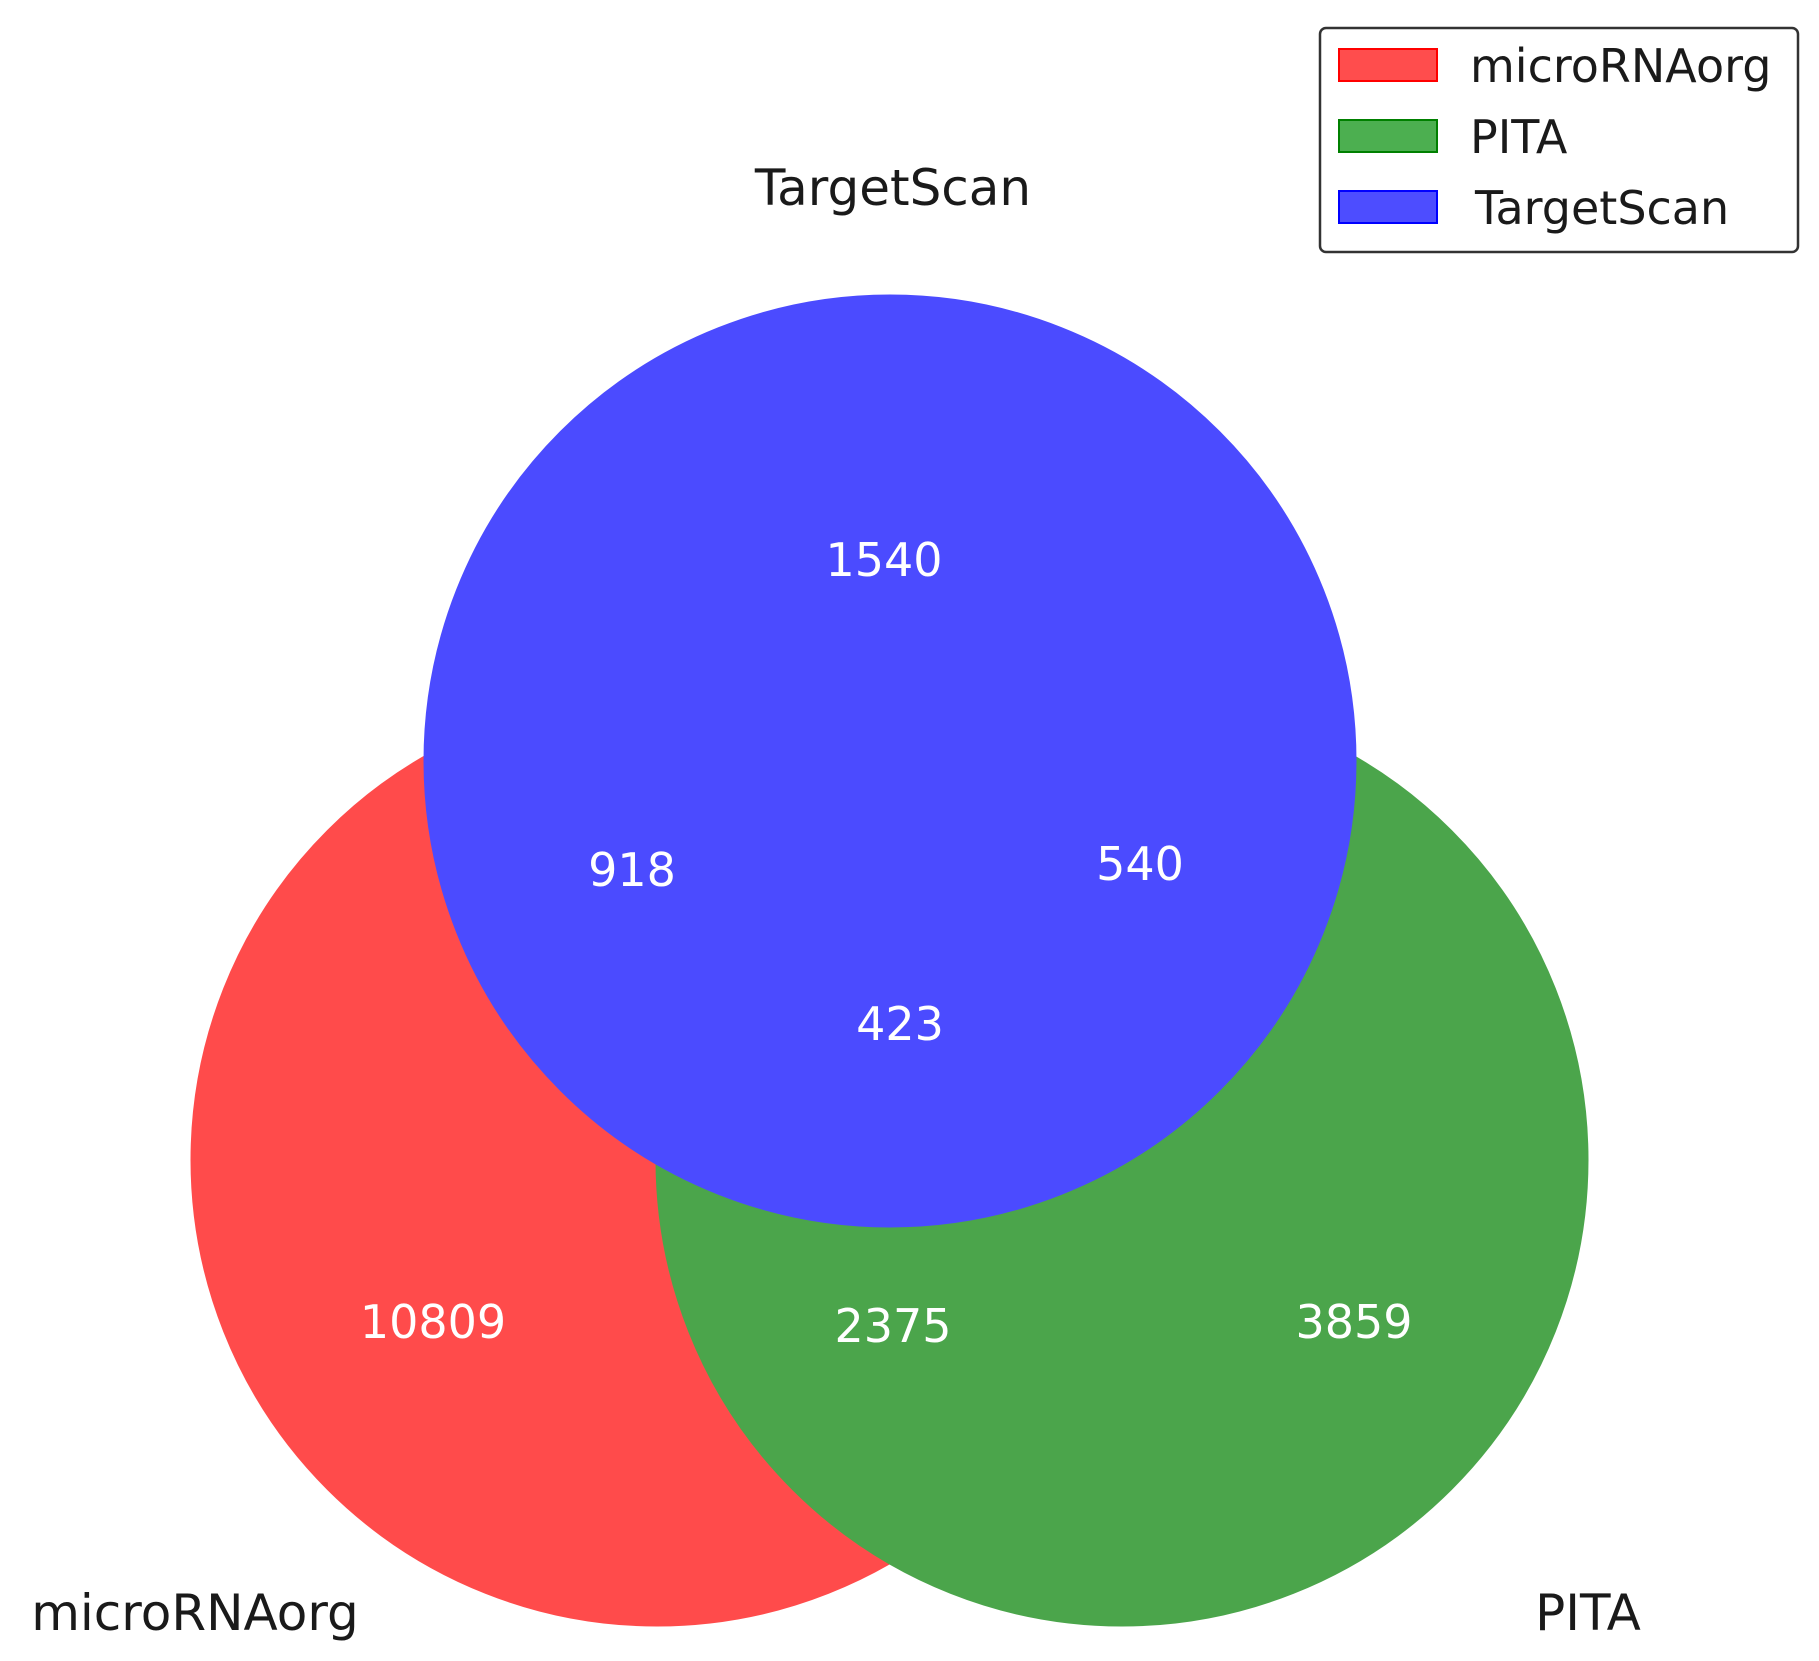 This screenshot has width=1819, height=1661. Describe the element at coordinates (1353, 1322) in the screenshot. I see `count-PITA-only: 3859` at that location.